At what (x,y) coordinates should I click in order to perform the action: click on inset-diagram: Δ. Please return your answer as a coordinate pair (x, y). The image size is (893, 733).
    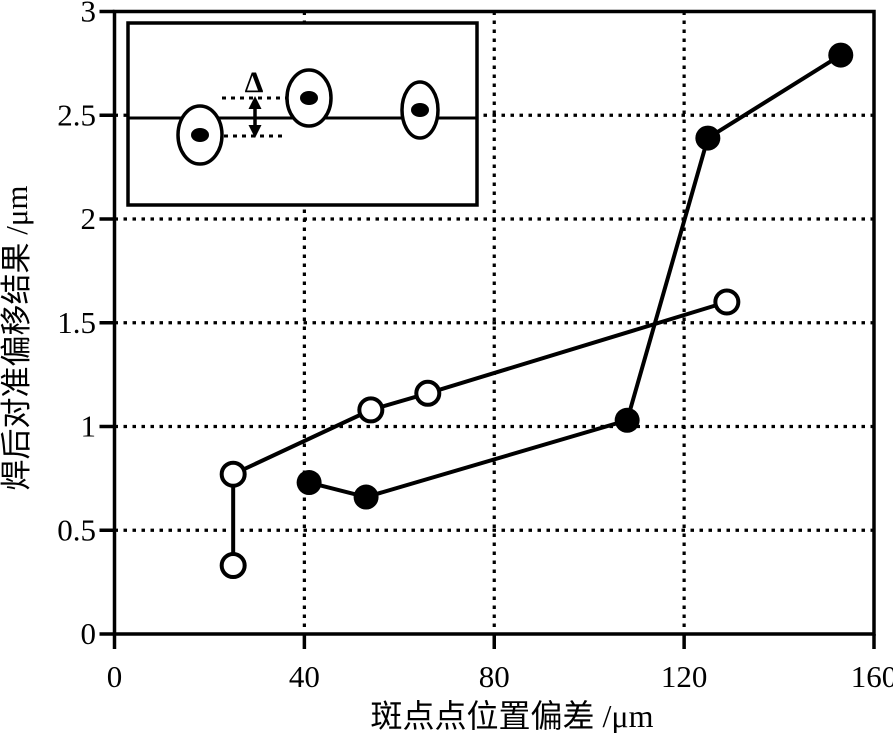
    Looking at the image, I should click on (302, 114).